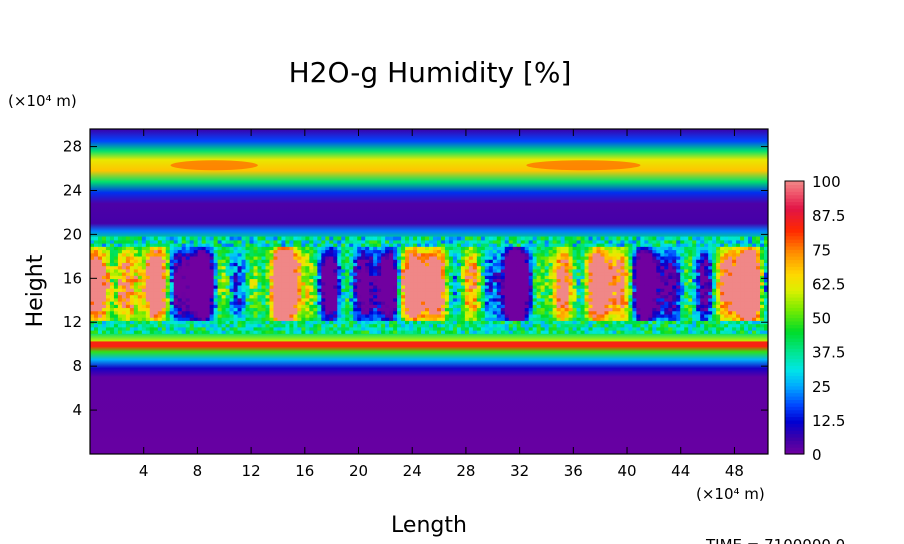  What do you see at coordinates (734, 471) in the screenshot?
I see `x-tick-label: 48` at bounding box center [734, 471].